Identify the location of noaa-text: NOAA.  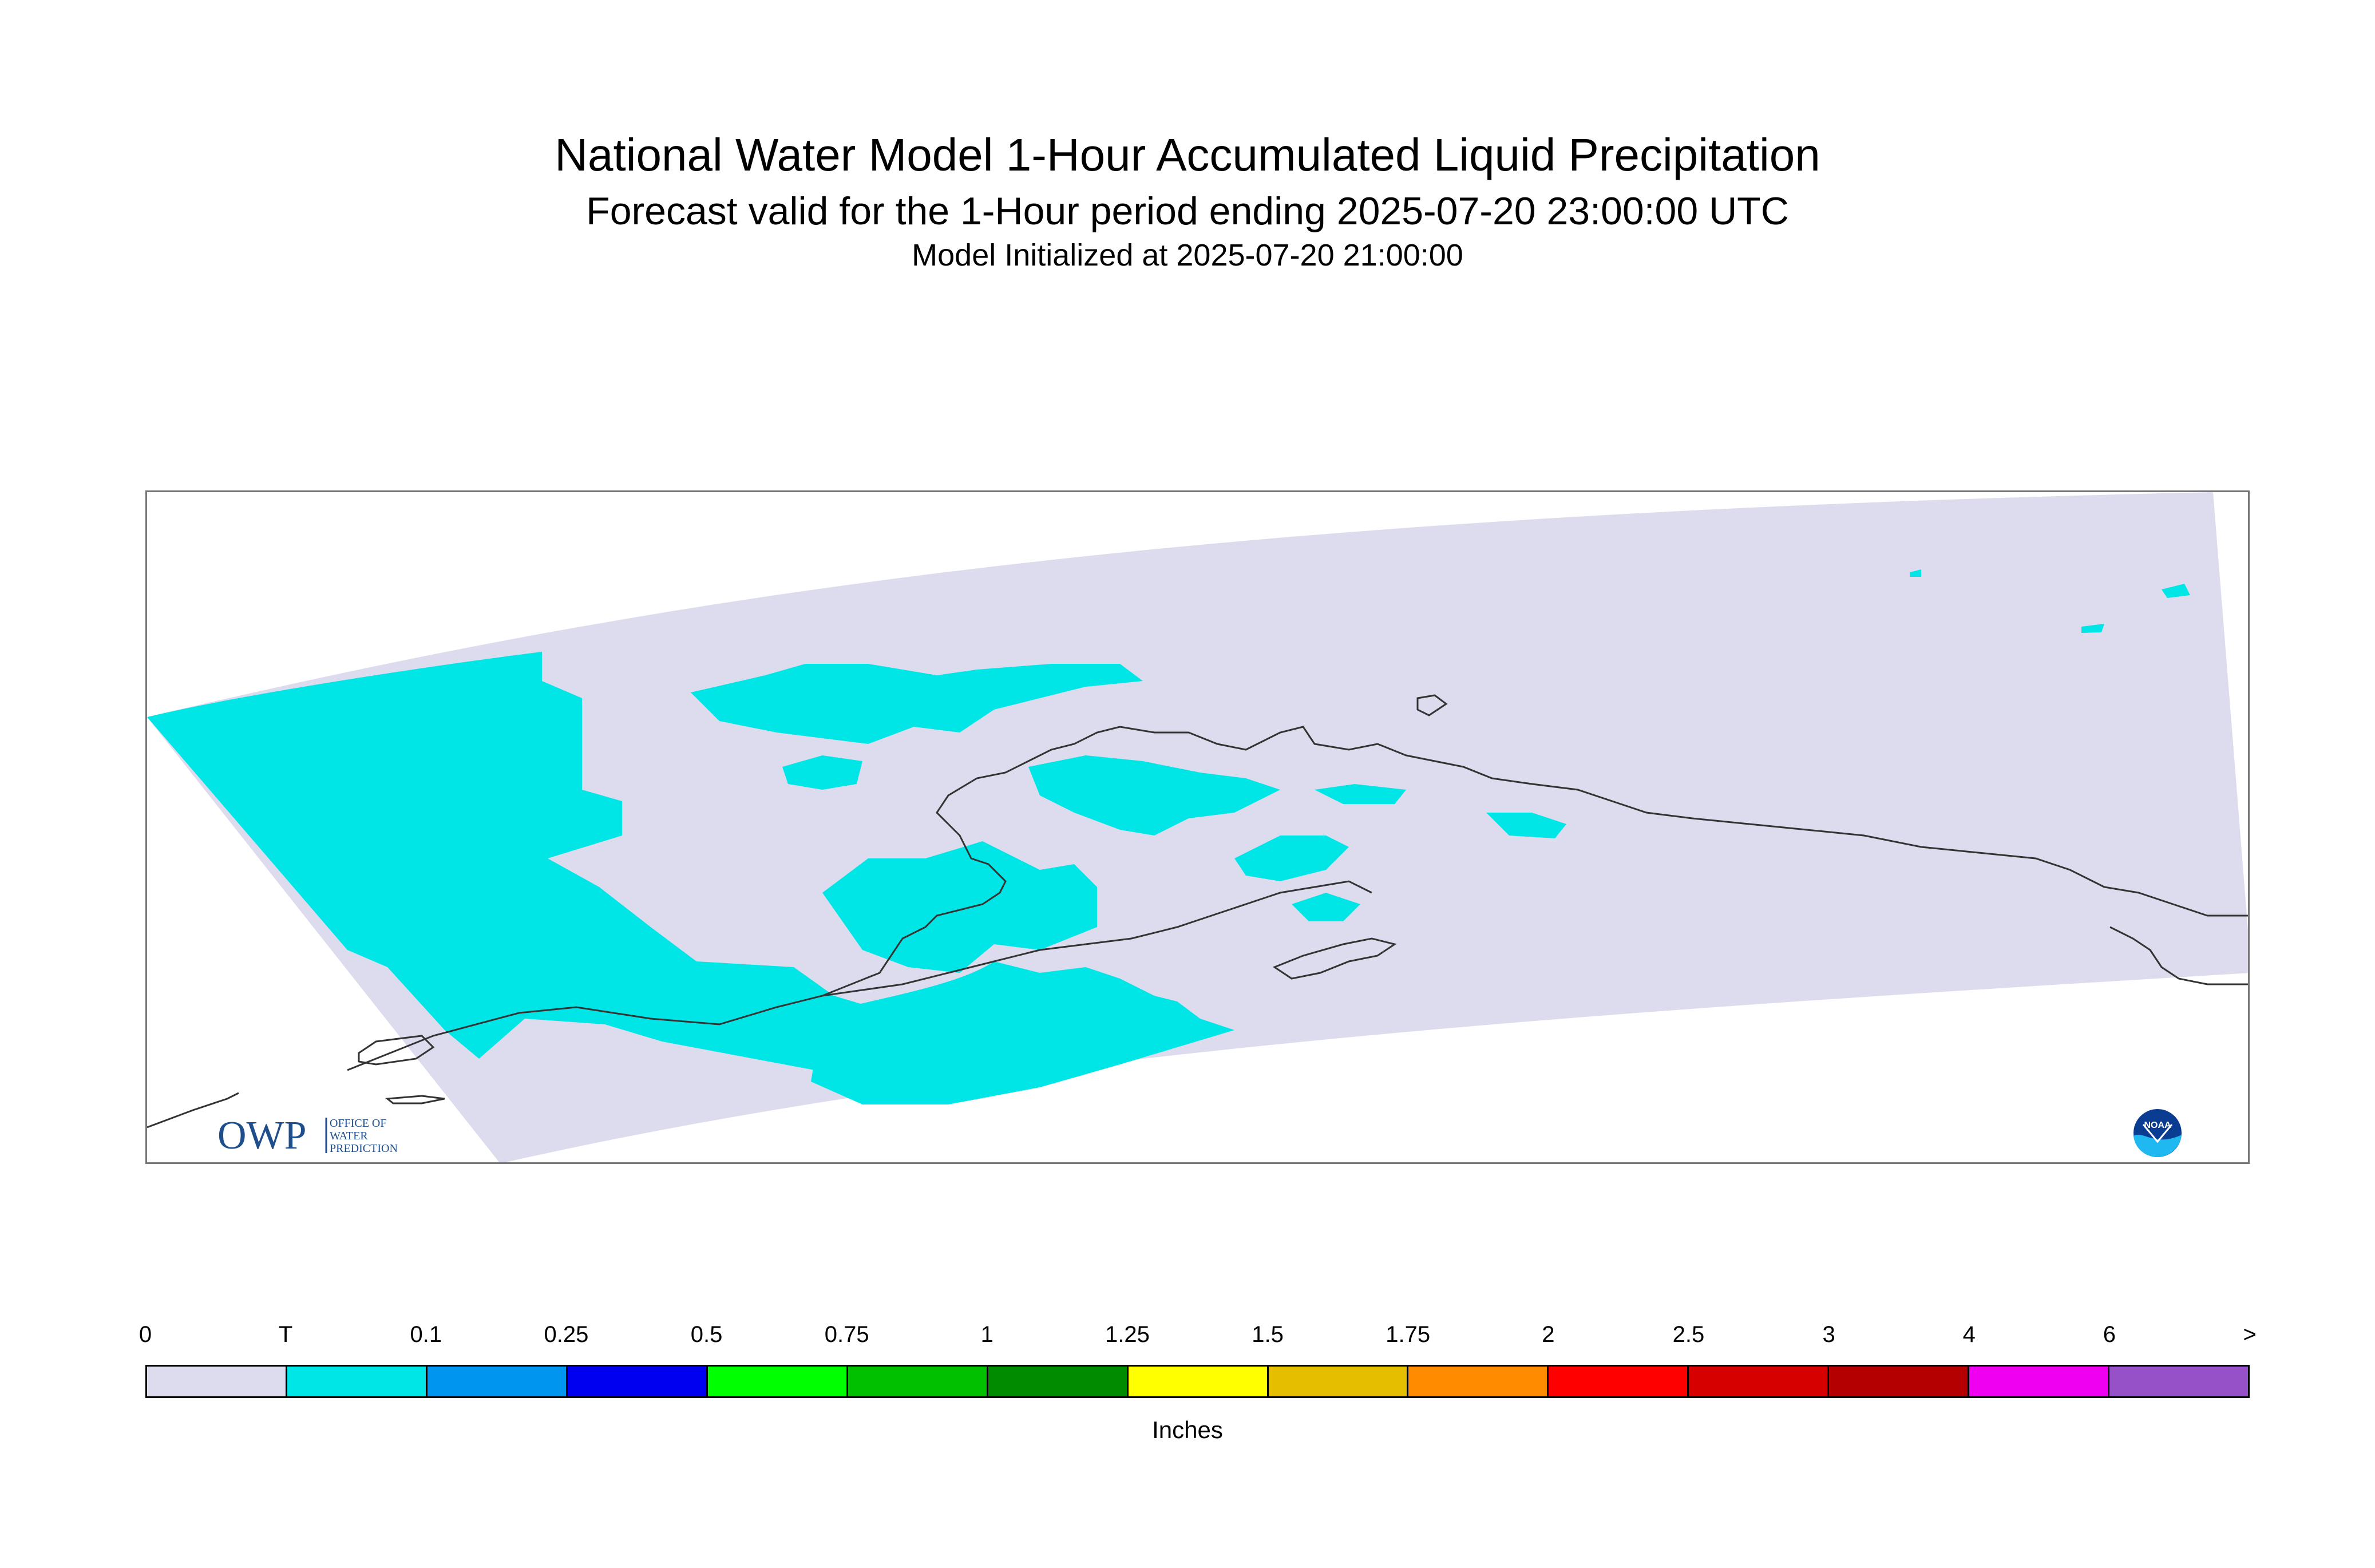
(2157, 1125).